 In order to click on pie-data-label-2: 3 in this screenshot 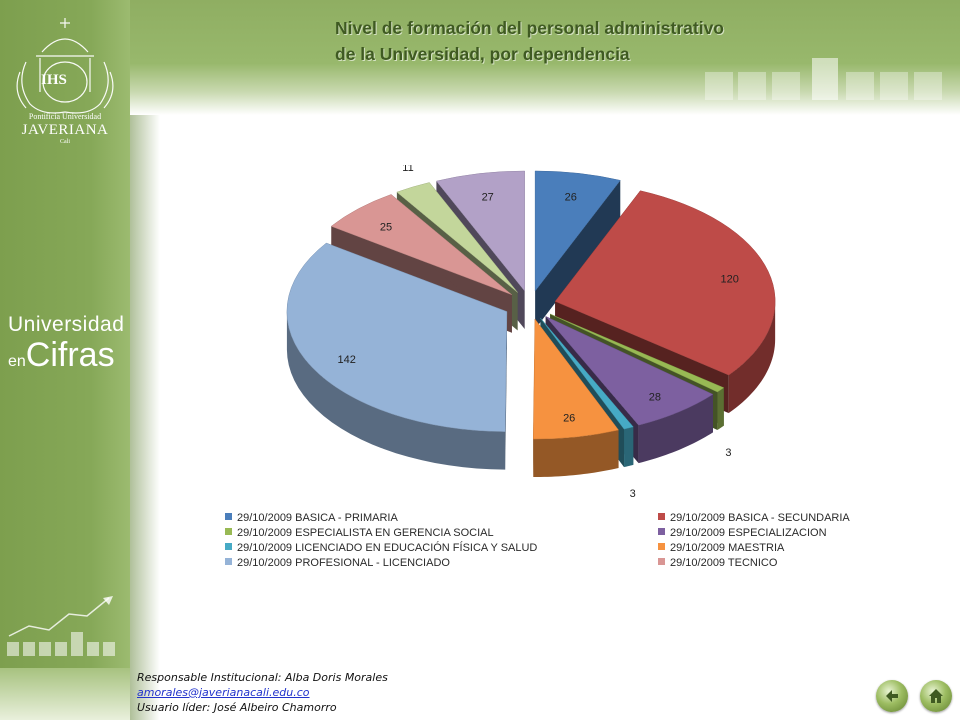, I will do `click(728, 453)`.